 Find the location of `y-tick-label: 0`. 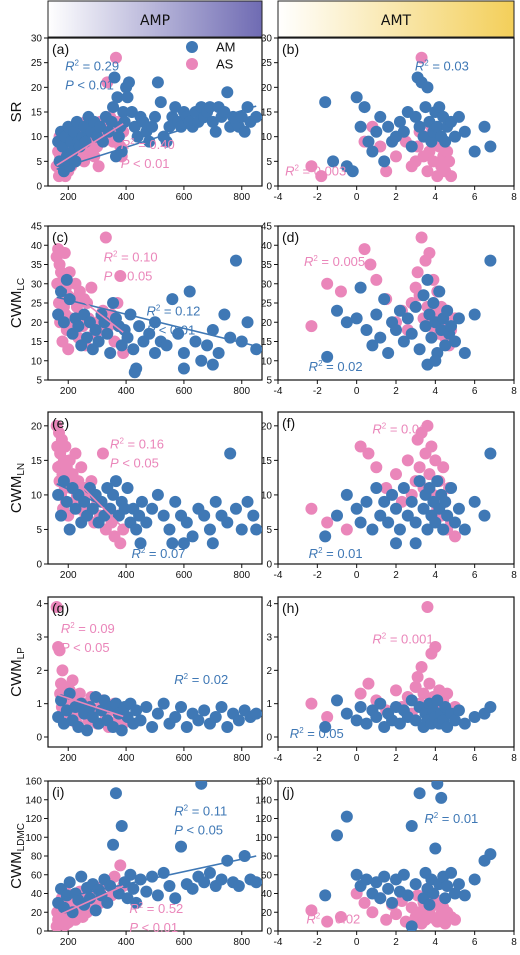

y-tick-label: 0 is located at coordinates (269, 932).